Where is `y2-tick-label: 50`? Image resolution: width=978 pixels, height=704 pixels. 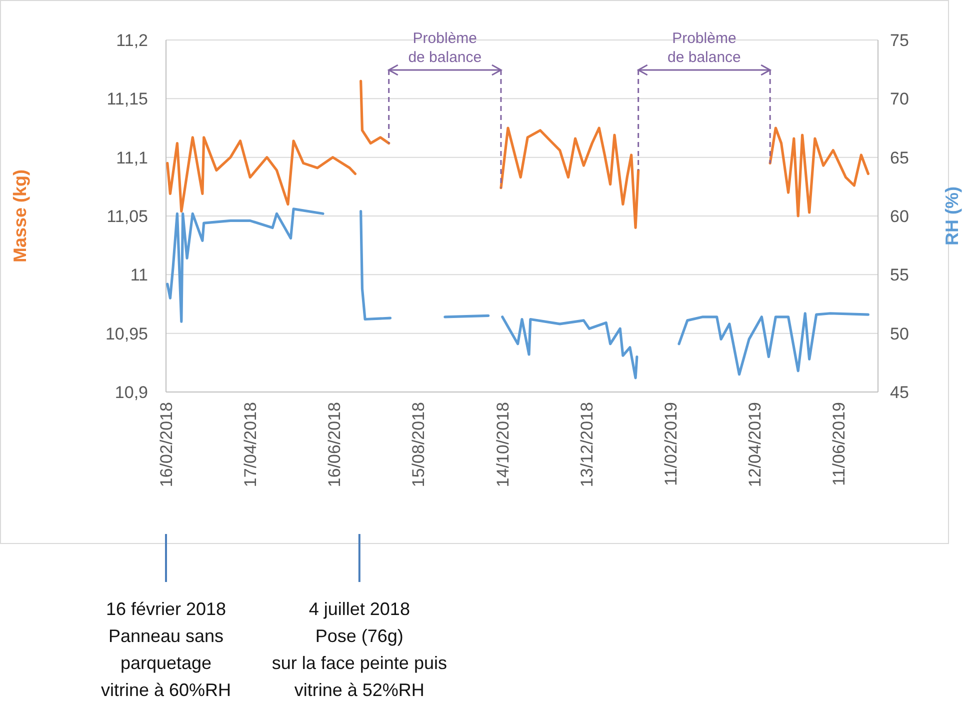 y2-tick-label: 50 is located at coordinates (899, 334).